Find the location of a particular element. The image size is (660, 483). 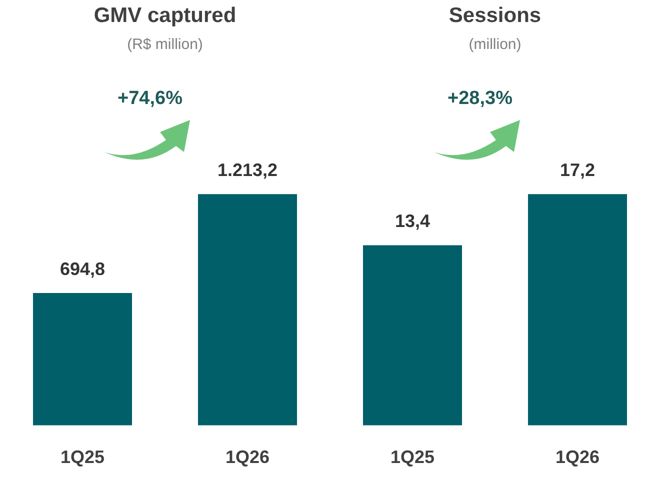

data-label: 1.213,2 is located at coordinates (247, 170).